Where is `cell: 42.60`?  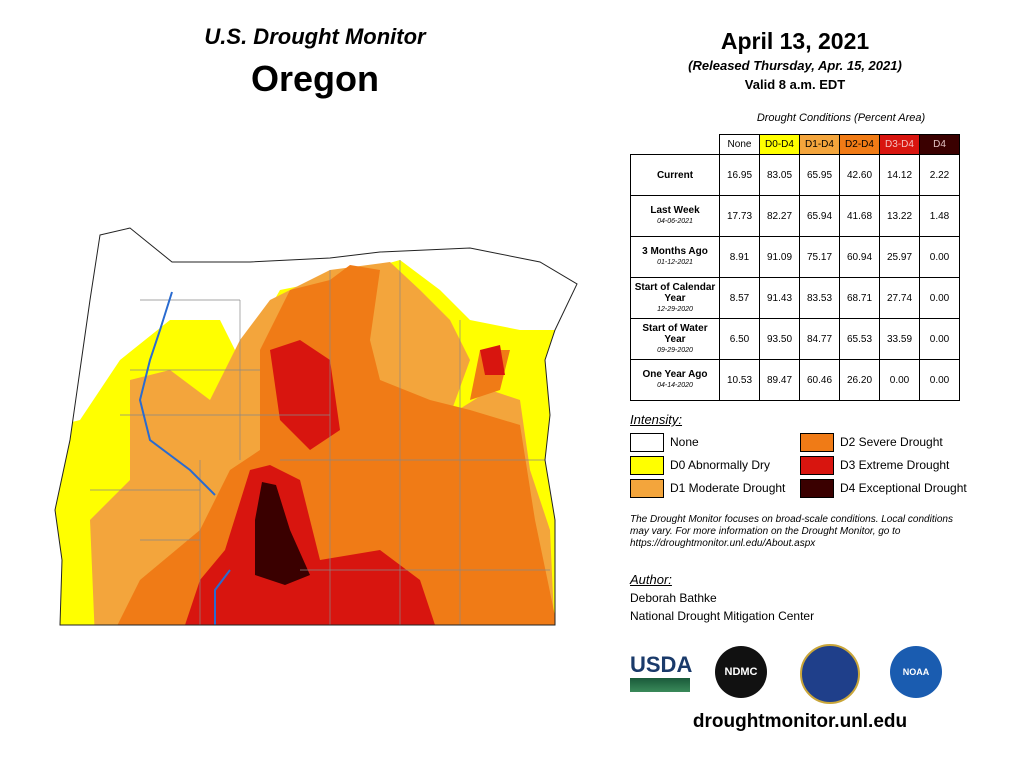 cell: 42.60 is located at coordinates (859, 175).